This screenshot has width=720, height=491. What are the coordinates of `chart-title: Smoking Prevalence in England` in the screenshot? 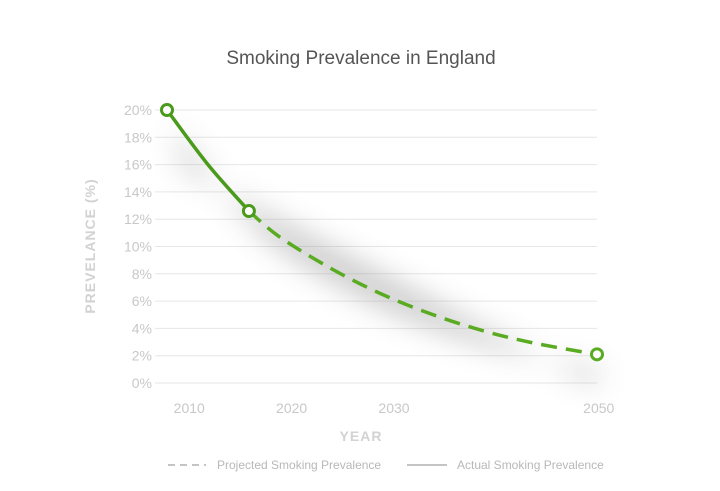 It's located at (360, 58).